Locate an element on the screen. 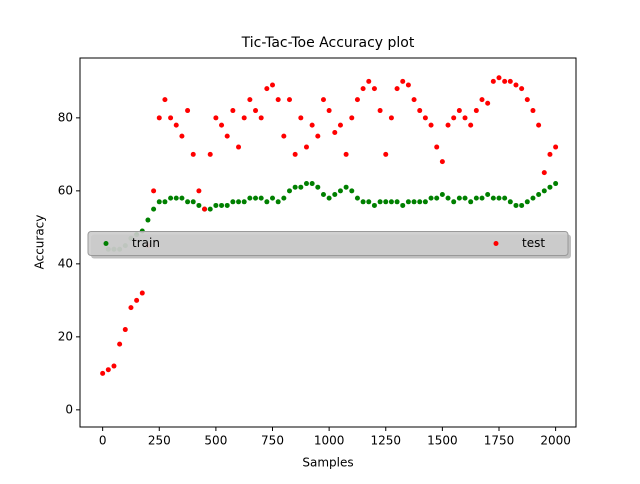 This screenshot has width=640, height=484. y-axis-label: Accuracy is located at coordinates (40, 242).